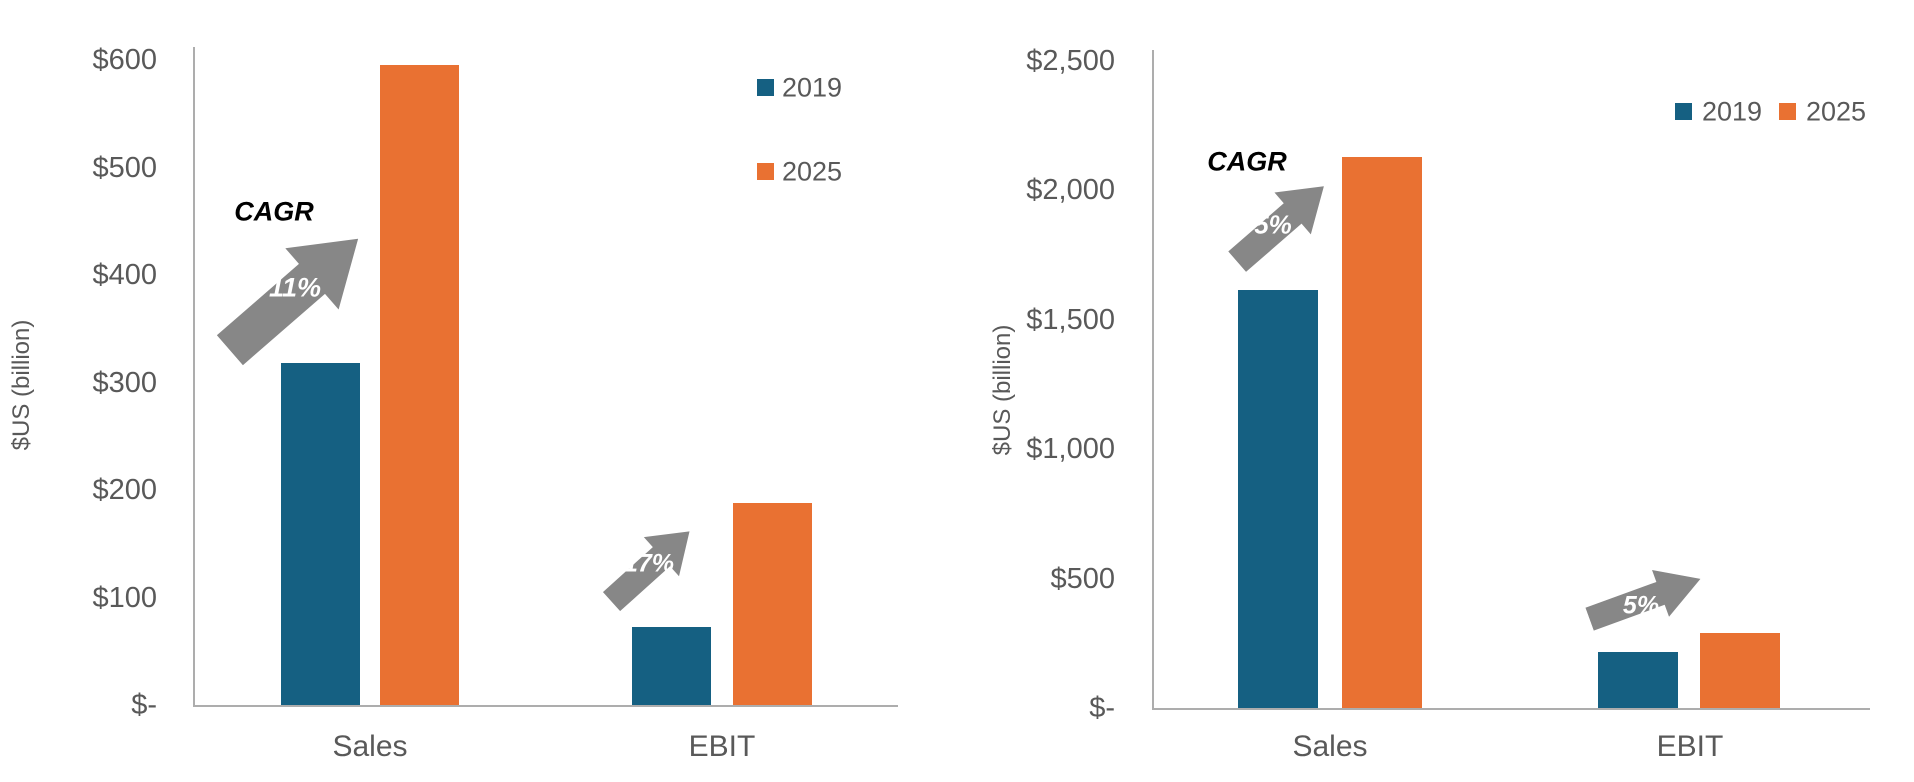  Describe the element at coordinates (124, 275) in the screenshot. I see `y-tick-label: $400` at that location.